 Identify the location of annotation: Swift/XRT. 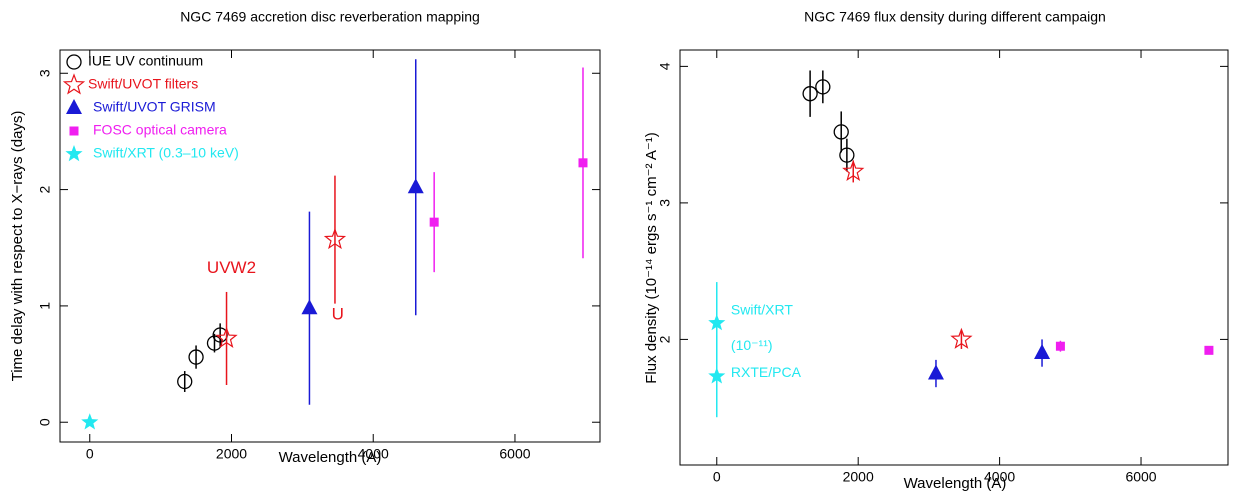
(762, 309).